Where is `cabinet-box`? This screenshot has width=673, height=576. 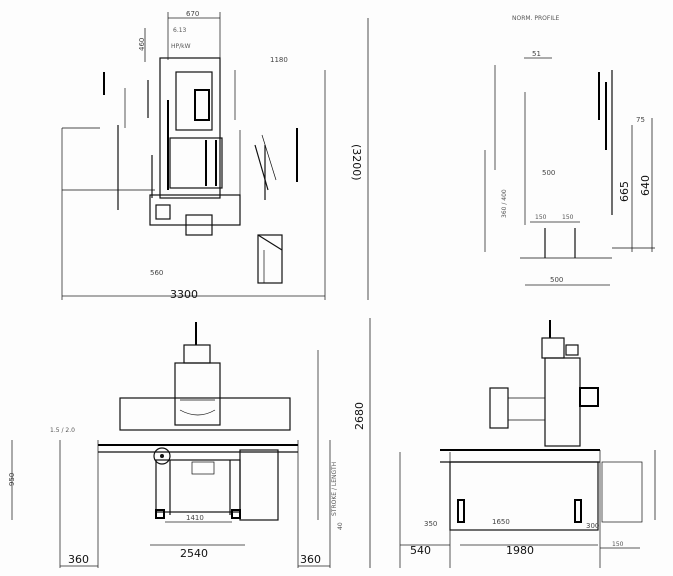
cabinet-box is located at coordinates (270, 259).